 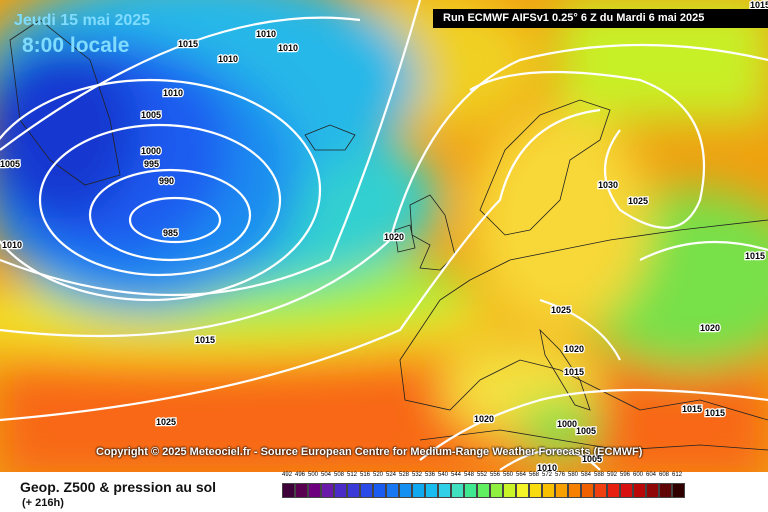 I want to click on north-africa-coast, so click(x=593, y=440).